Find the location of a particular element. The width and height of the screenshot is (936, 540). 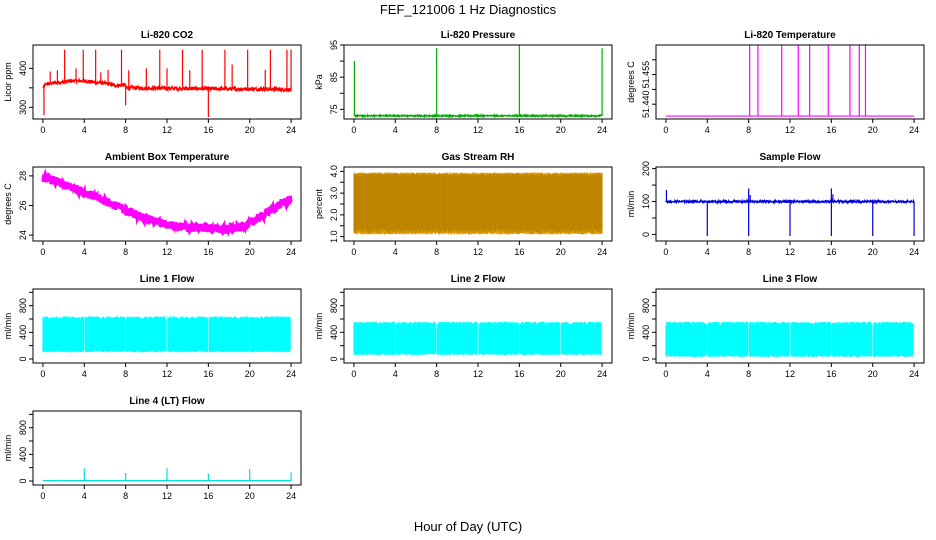

panel-line4-flow: Line 4 (LT) Flow 0 4 8 12 16 20 24 0 400 800 ml/min is located at coordinates (152, 448).